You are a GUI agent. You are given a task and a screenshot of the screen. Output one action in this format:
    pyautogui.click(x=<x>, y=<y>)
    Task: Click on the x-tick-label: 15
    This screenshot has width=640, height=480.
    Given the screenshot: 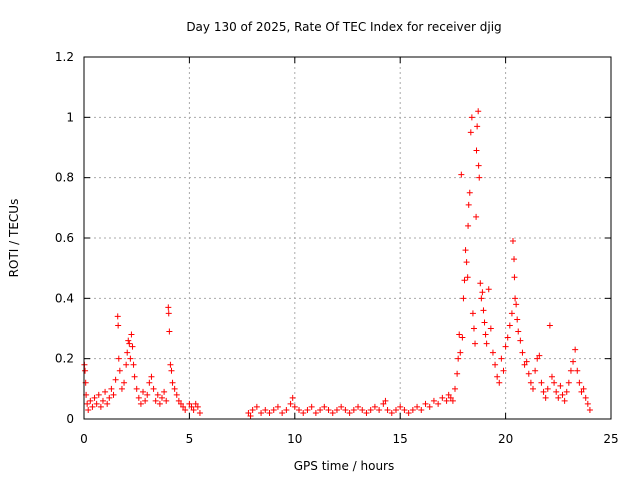 What is the action you would take?
    pyautogui.click(x=400, y=439)
    